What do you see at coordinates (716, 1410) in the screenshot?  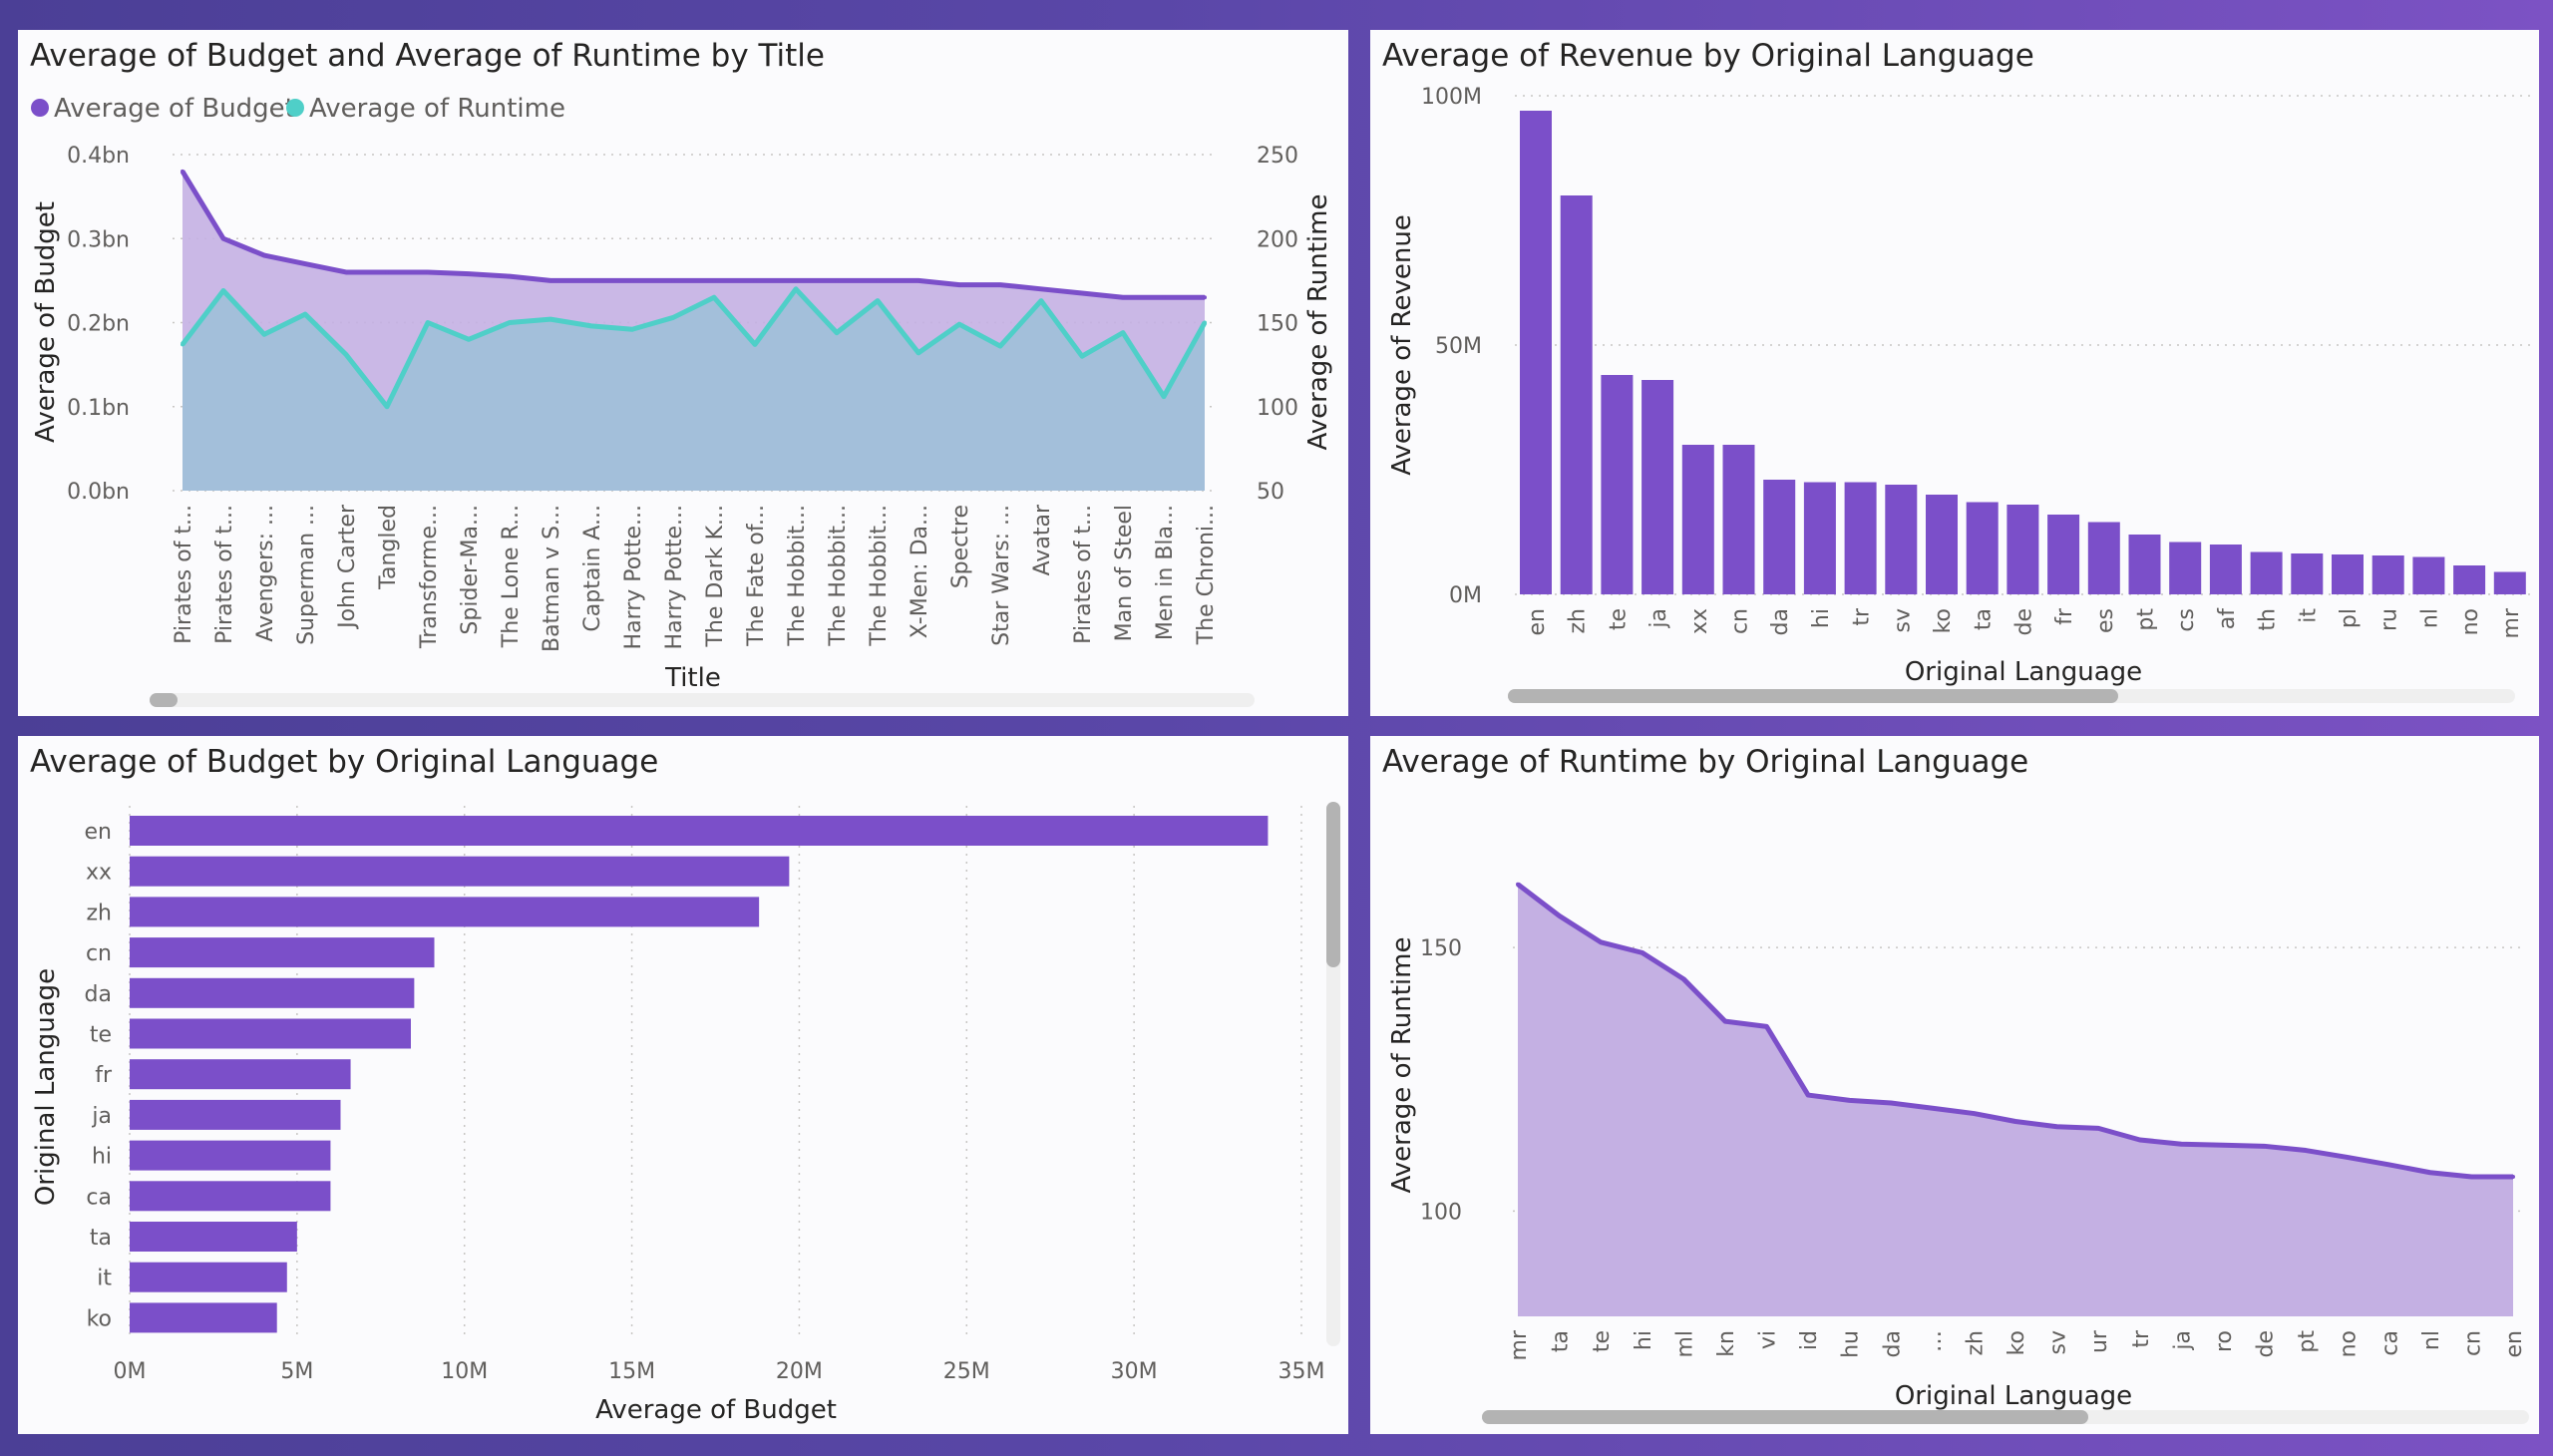 I see `x-axis-title: Average of Budget` at bounding box center [716, 1410].